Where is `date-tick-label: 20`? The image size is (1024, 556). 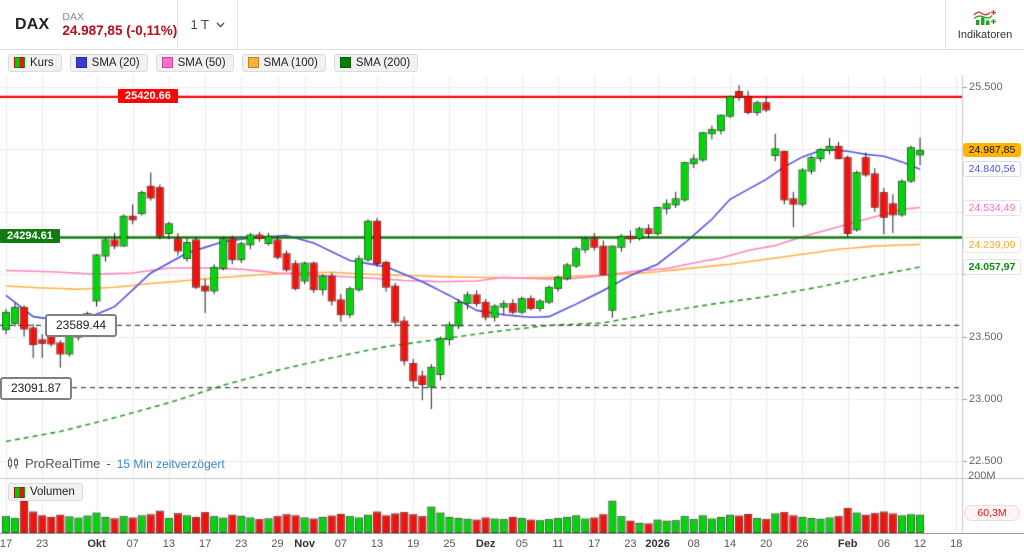 date-tick-label: 20 is located at coordinates (766, 544).